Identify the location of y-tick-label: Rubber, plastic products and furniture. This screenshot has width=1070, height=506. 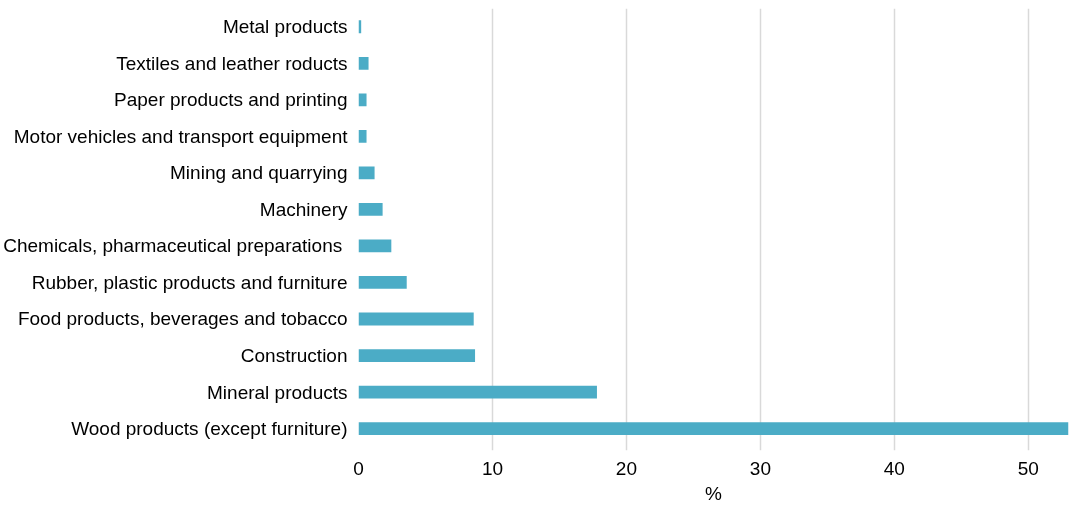
(189, 282).